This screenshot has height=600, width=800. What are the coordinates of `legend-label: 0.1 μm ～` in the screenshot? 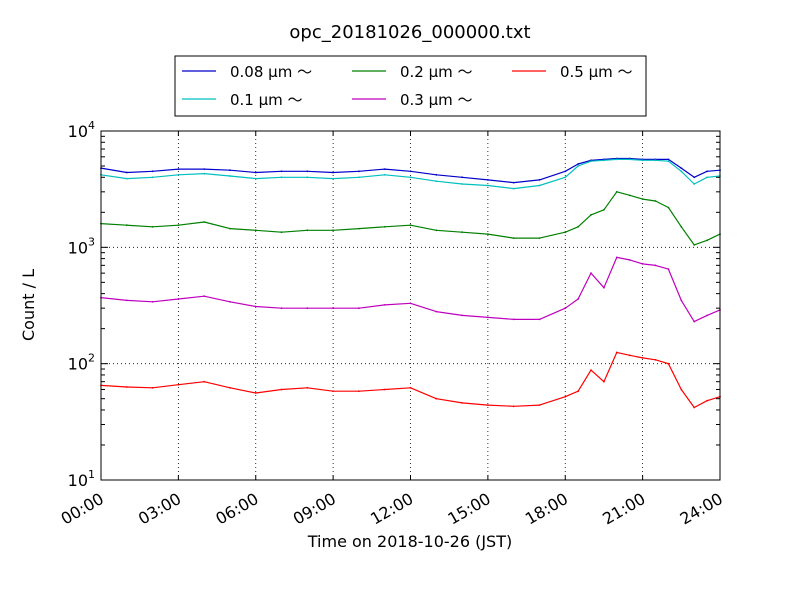 It's located at (266, 100).